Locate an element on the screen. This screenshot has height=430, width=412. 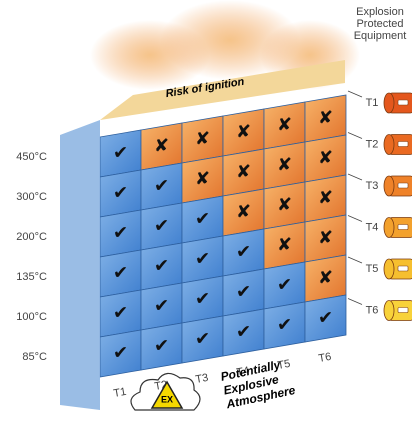
top-face is located at coordinates (222, 90).